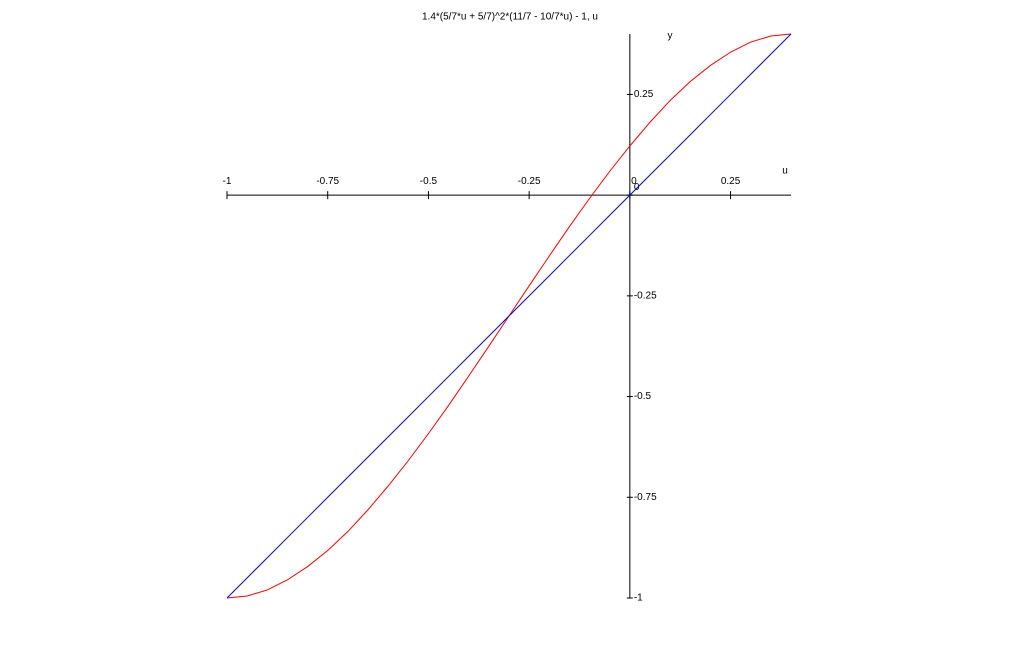 This screenshot has height=648, width=1020. What do you see at coordinates (634, 181) in the screenshot?
I see `x-tick-label: 0` at bounding box center [634, 181].